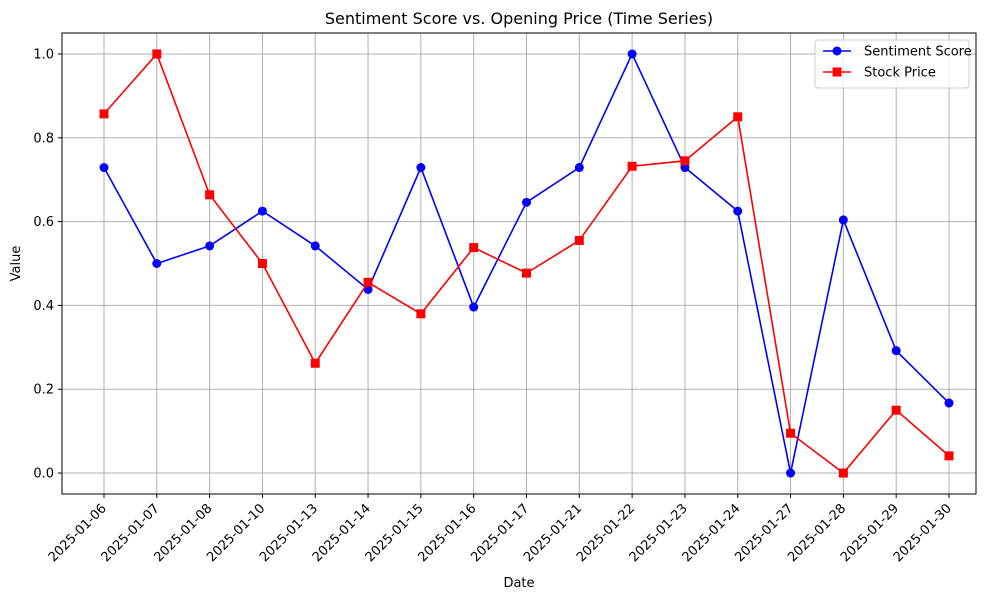 The height and width of the screenshot is (600, 1001). What do you see at coordinates (43, 306) in the screenshot?
I see `y-tick-label: 0.4` at bounding box center [43, 306].